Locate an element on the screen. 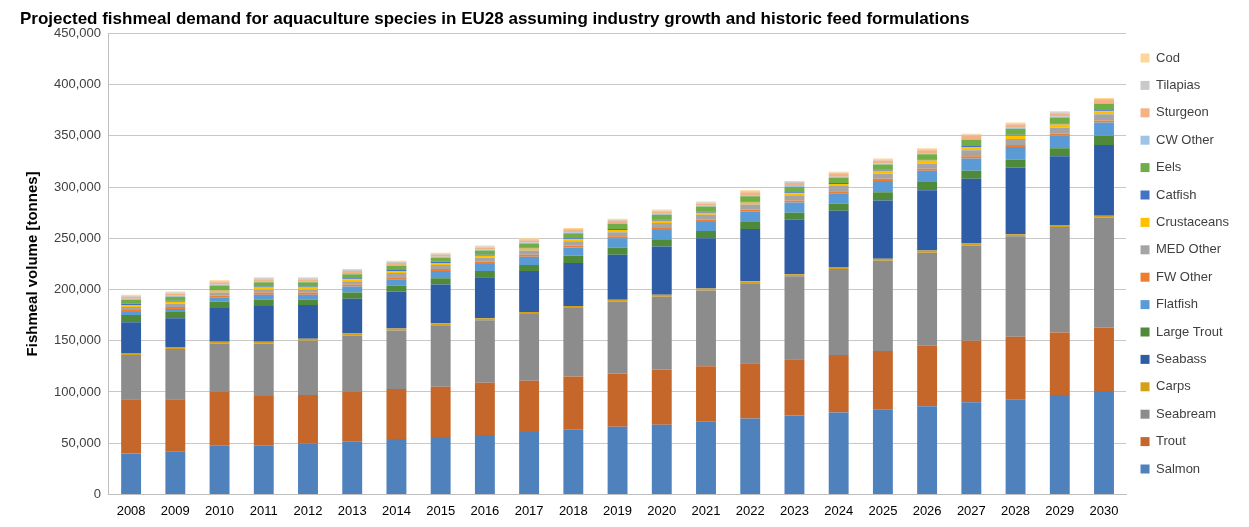 The height and width of the screenshot is (527, 1249). legend-label: Crustaceans is located at coordinates (1193, 221).